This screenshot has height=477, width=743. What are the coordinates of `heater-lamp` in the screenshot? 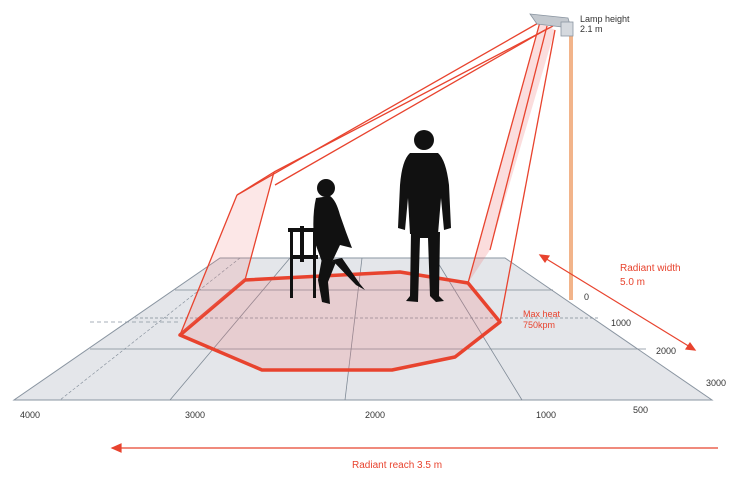 It's located at (551, 156).